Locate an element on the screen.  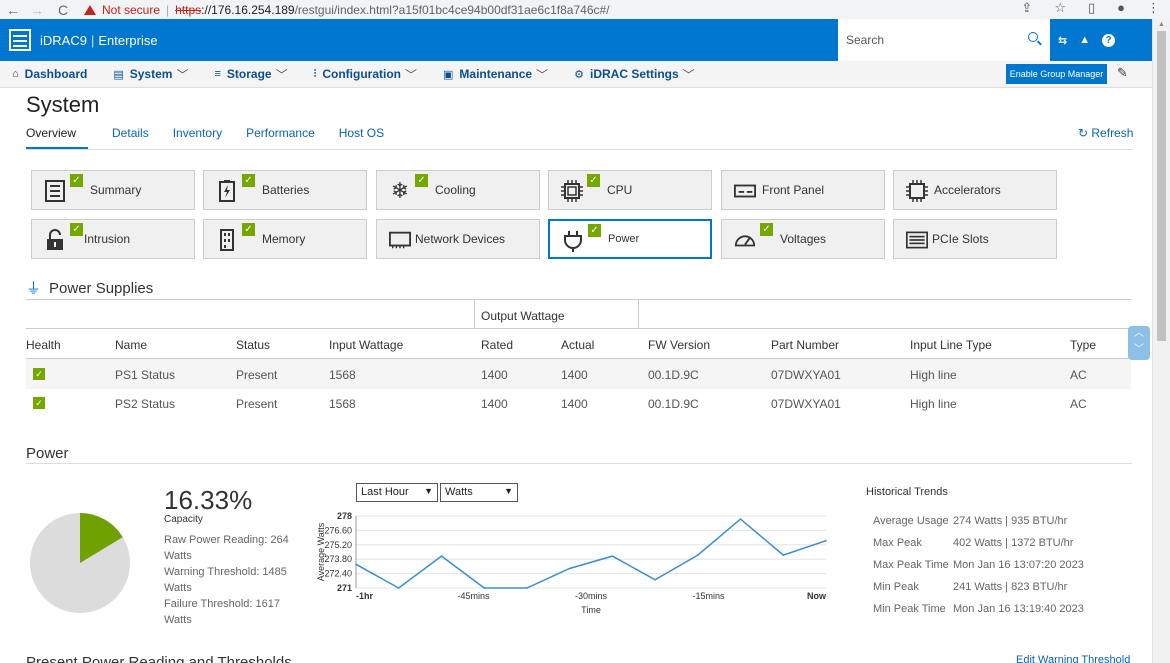
col-fw-version: FW Version is located at coordinates (679, 345).